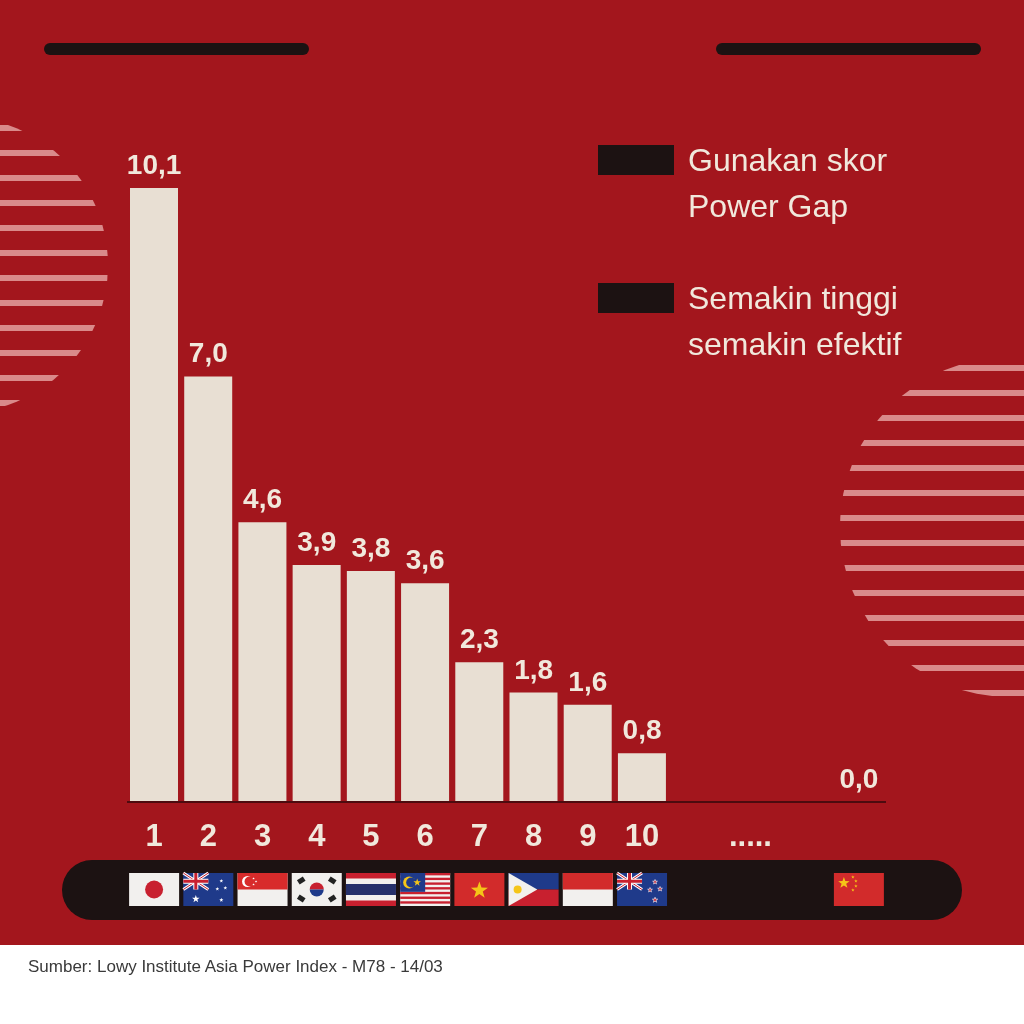  Describe the element at coordinates (534, 669) in the screenshot. I see `data-label: 1,8` at that location.